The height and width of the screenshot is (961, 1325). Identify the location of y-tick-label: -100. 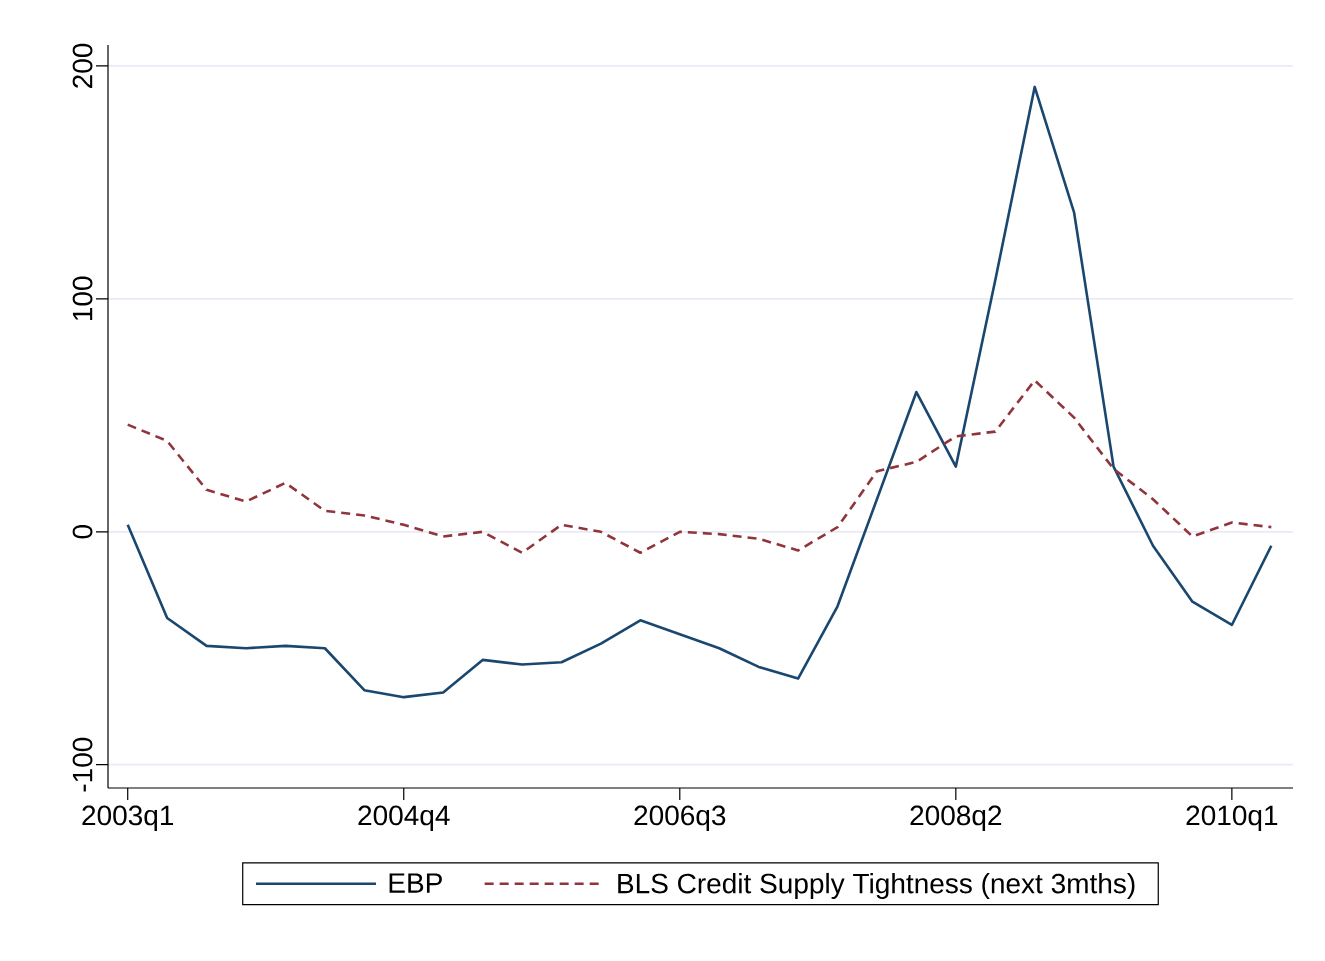
(82, 764).